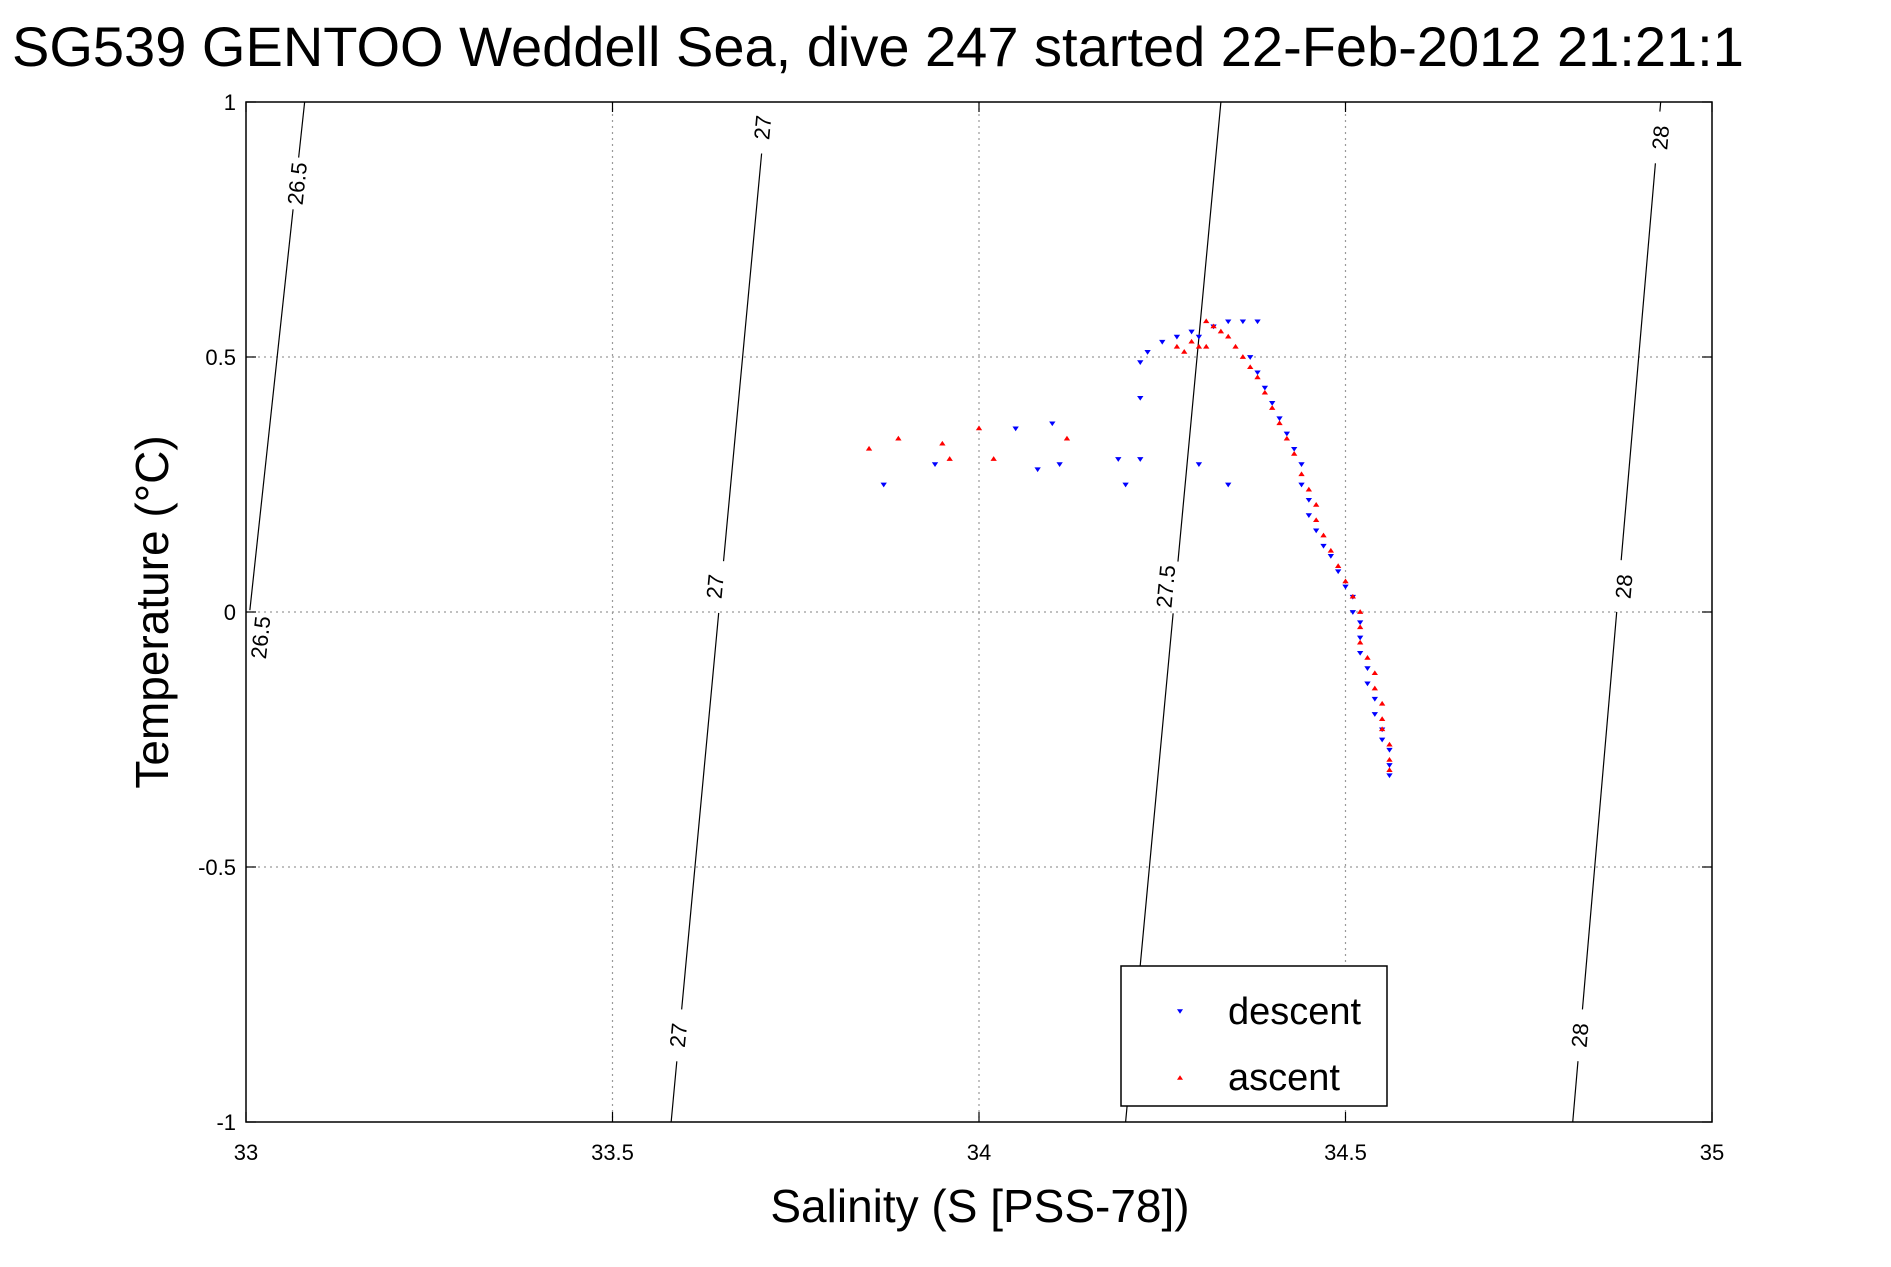 The image size is (1891, 1267). I want to click on y-tick-label: 0, so click(230, 612).